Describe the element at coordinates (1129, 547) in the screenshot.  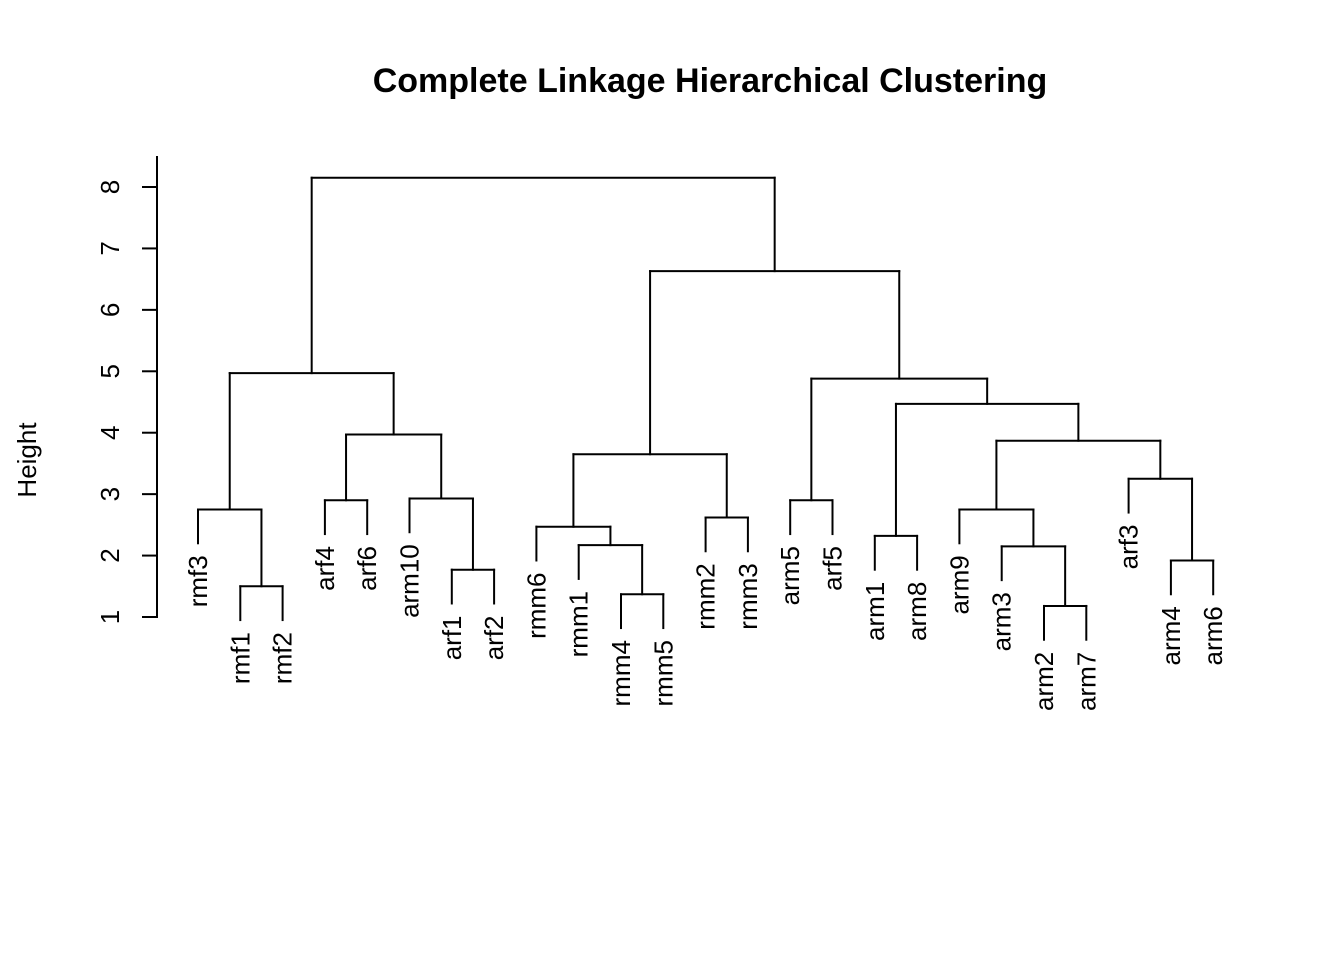
I see `leaf-label-arf3: arf3` at that location.